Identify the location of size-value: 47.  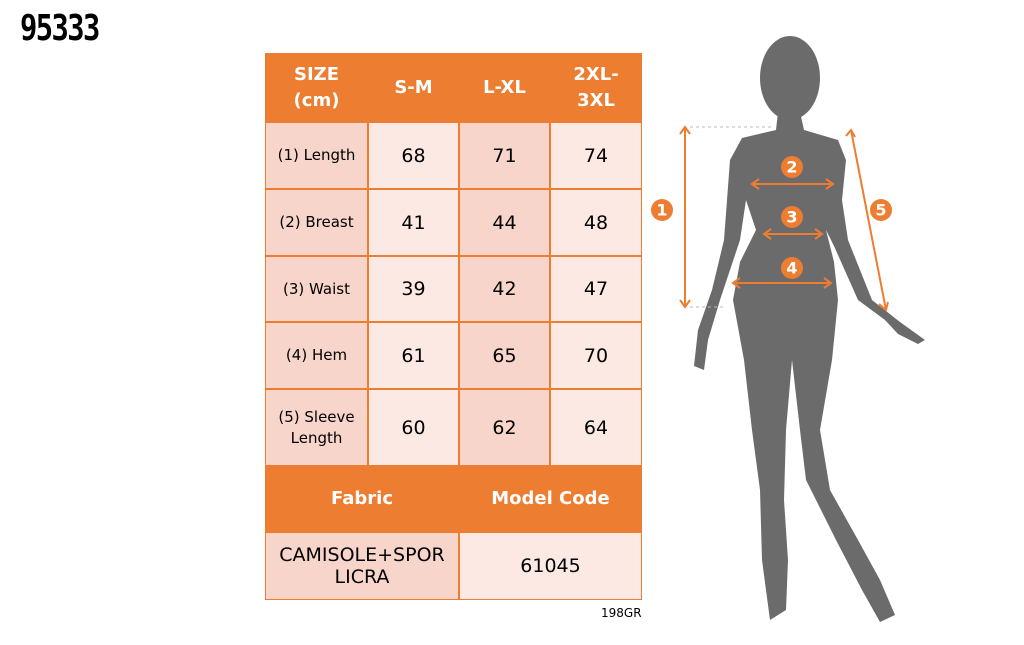
(596, 289).